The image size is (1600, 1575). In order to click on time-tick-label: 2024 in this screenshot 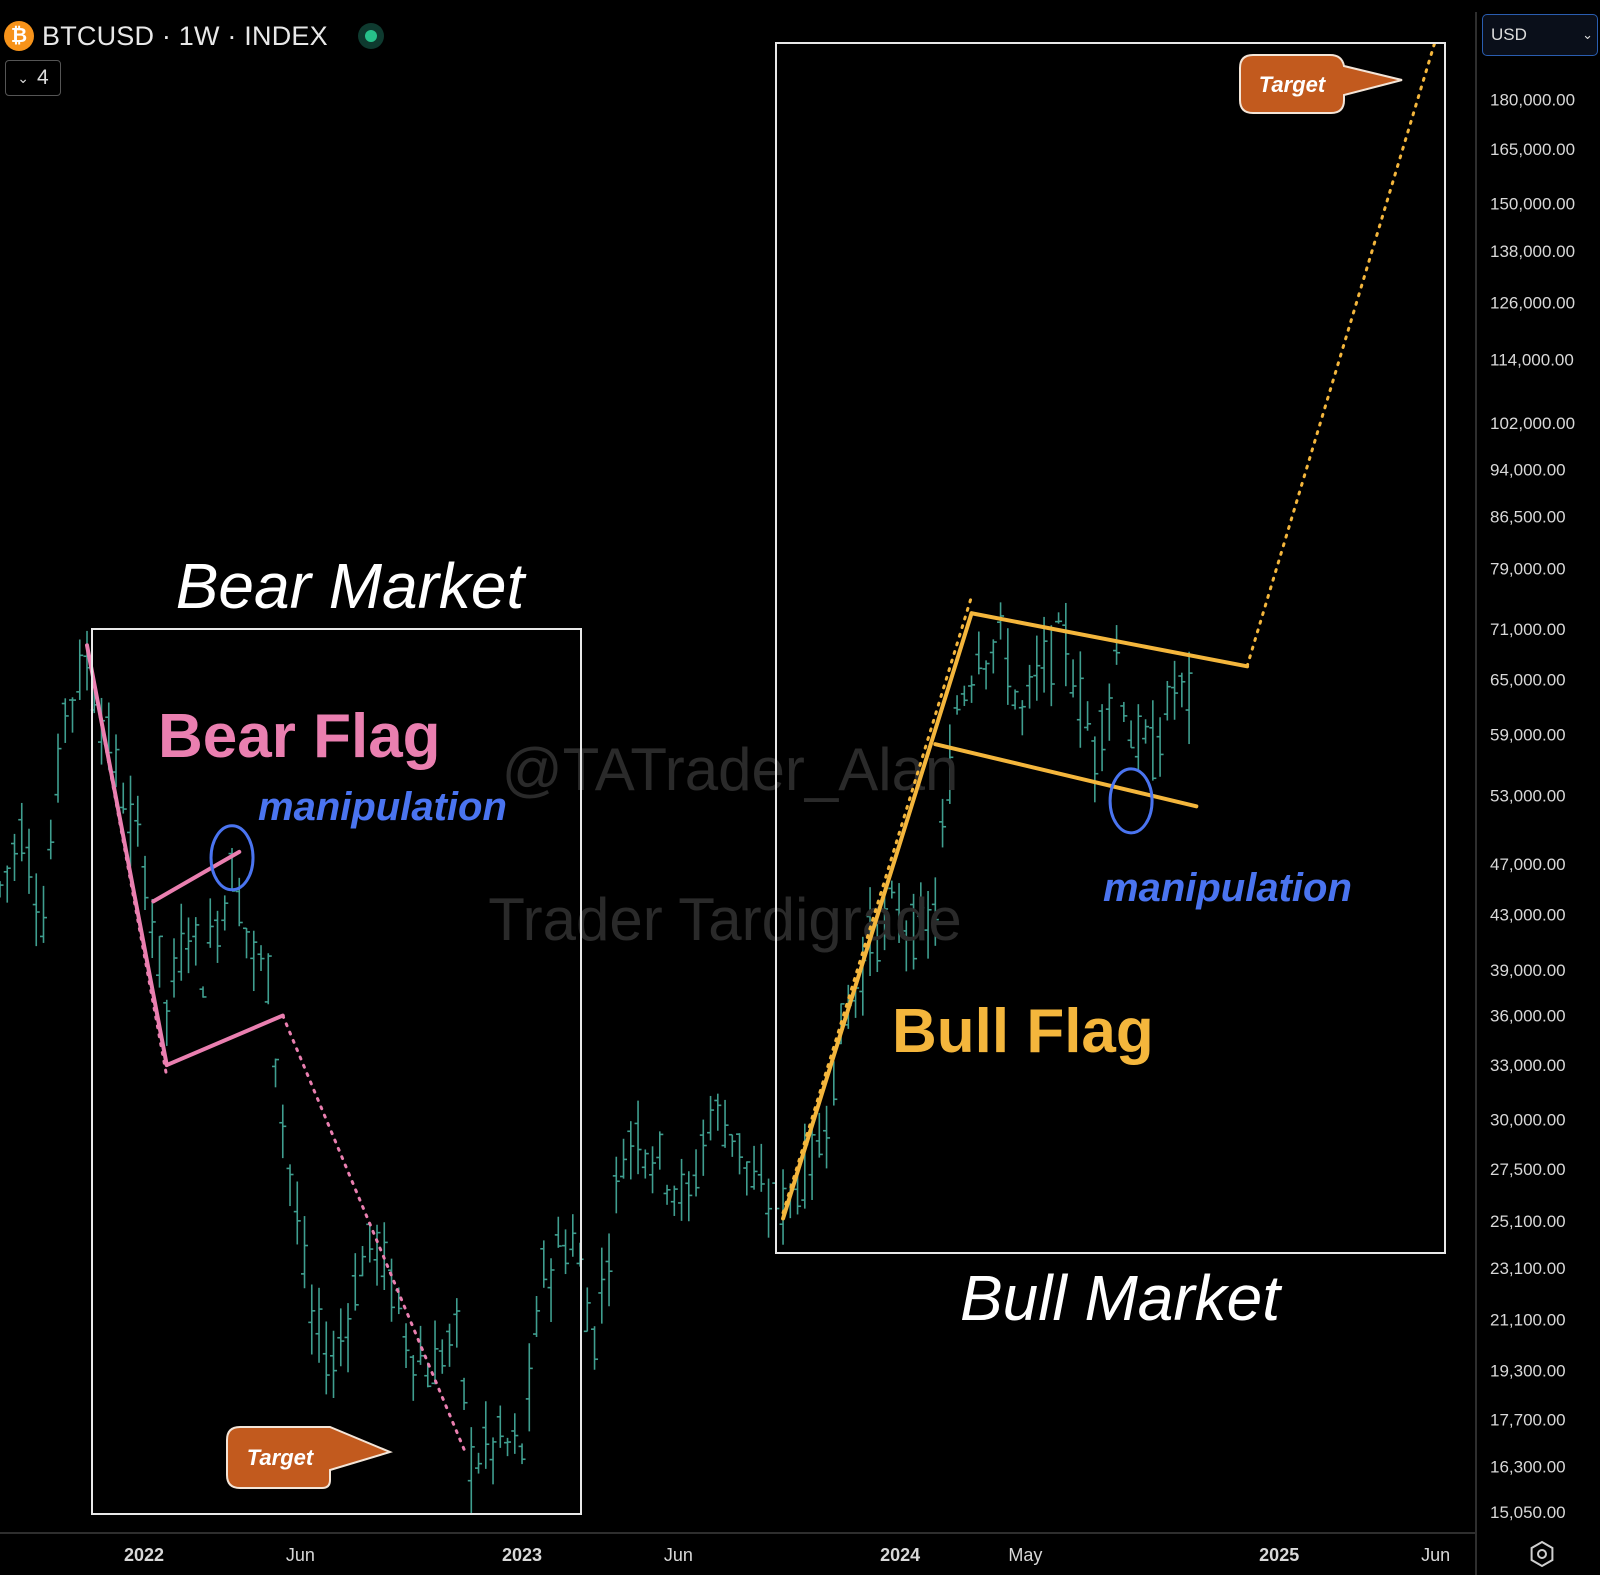, I will do `click(900, 1555)`.